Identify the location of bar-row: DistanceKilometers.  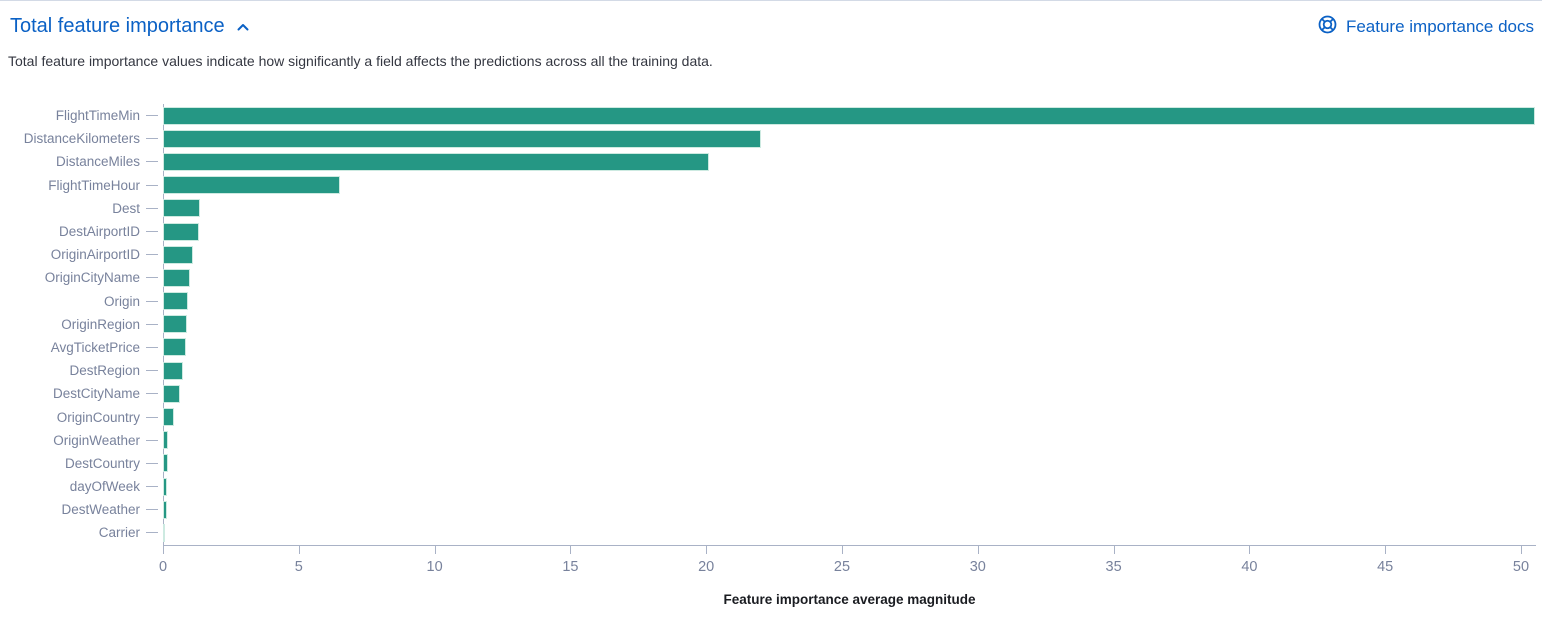
(771, 138).